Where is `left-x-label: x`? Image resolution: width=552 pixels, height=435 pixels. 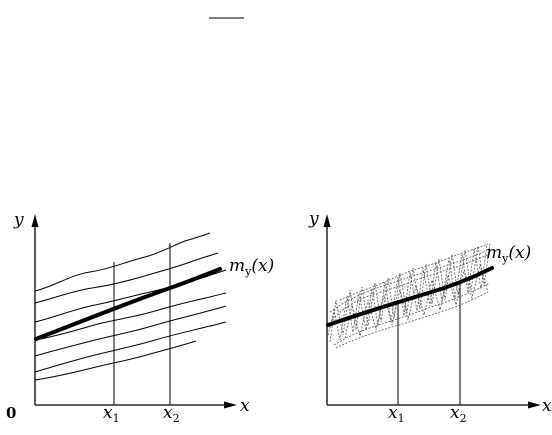
left-x-label: x is located at coordinates (245, 406).